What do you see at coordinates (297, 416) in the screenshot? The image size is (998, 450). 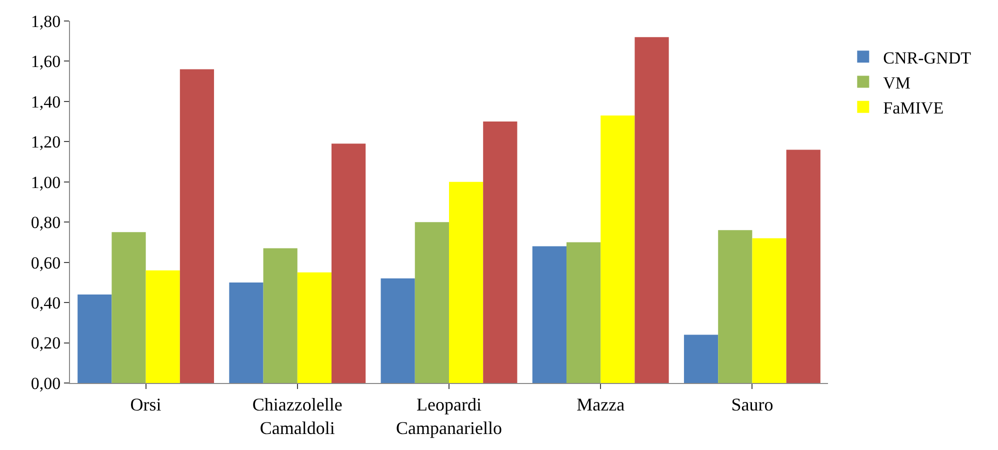 I see `x-tick-label: Chiazzolelle Camaldoli` at bounding box center [297, 416].